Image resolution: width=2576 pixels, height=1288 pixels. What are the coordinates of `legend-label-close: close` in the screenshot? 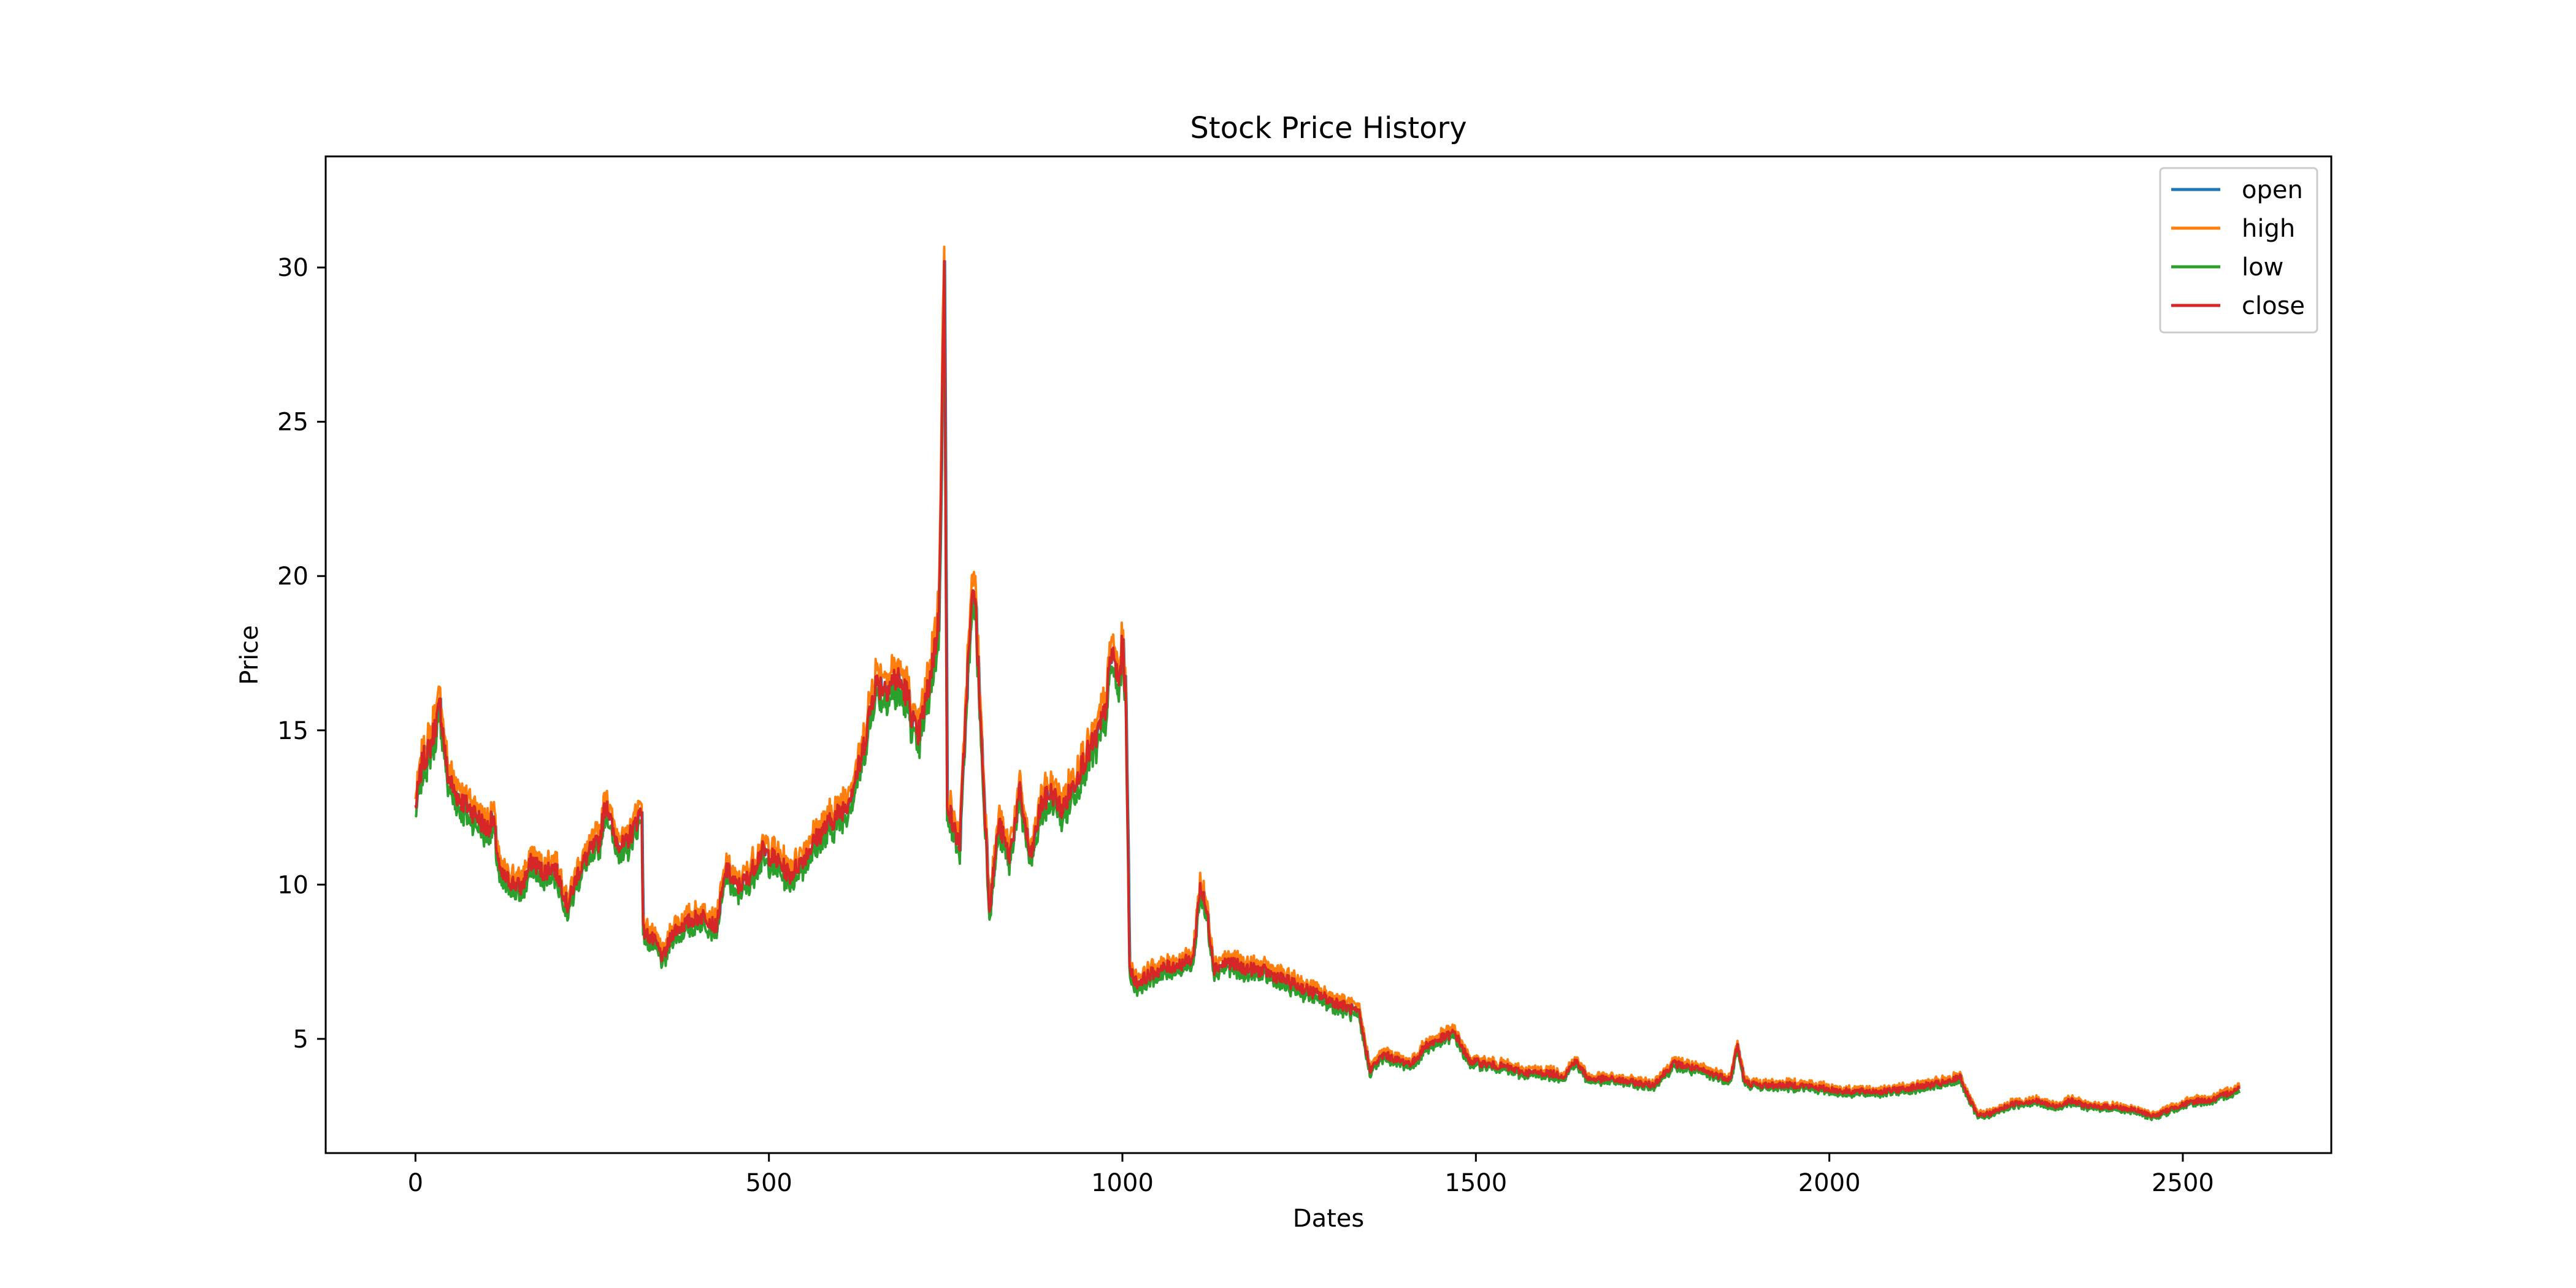 It's located at (2273, 306).